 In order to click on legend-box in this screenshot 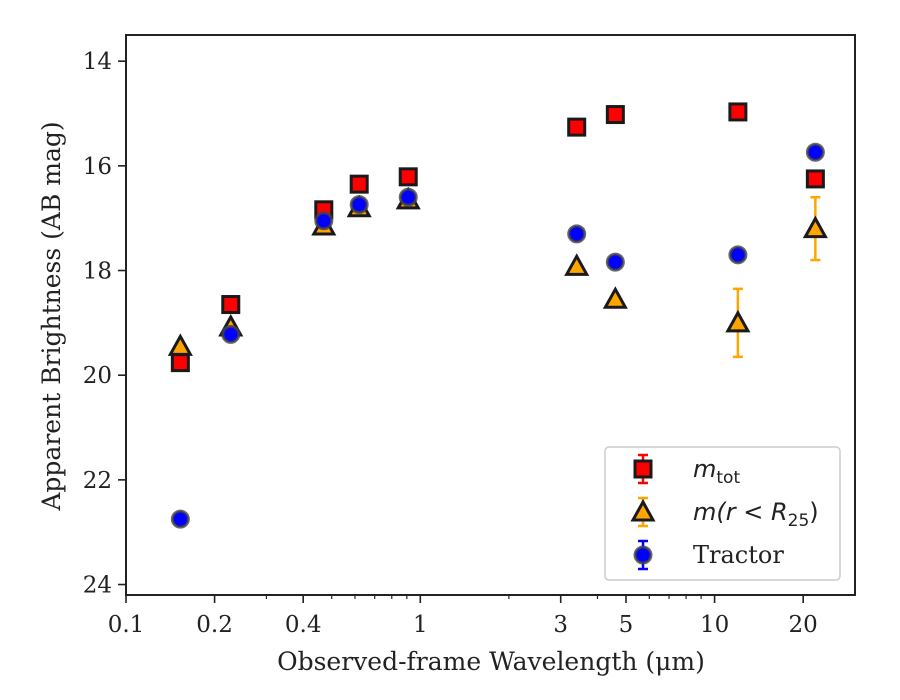, I will do `click(722, 513)`.